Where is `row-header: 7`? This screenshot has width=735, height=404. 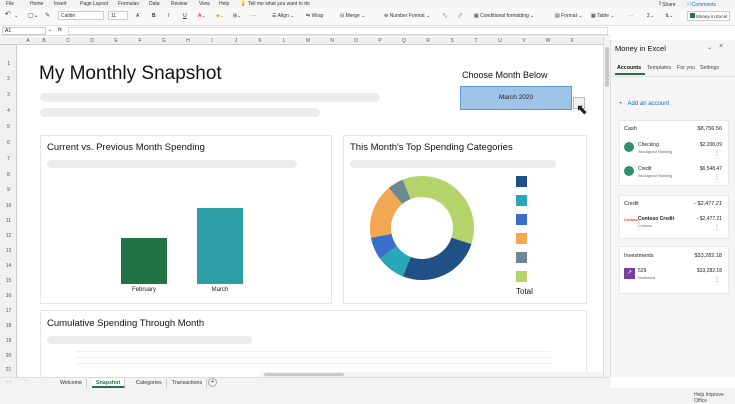
row-header: 7 is located at coordinates (8, 159).